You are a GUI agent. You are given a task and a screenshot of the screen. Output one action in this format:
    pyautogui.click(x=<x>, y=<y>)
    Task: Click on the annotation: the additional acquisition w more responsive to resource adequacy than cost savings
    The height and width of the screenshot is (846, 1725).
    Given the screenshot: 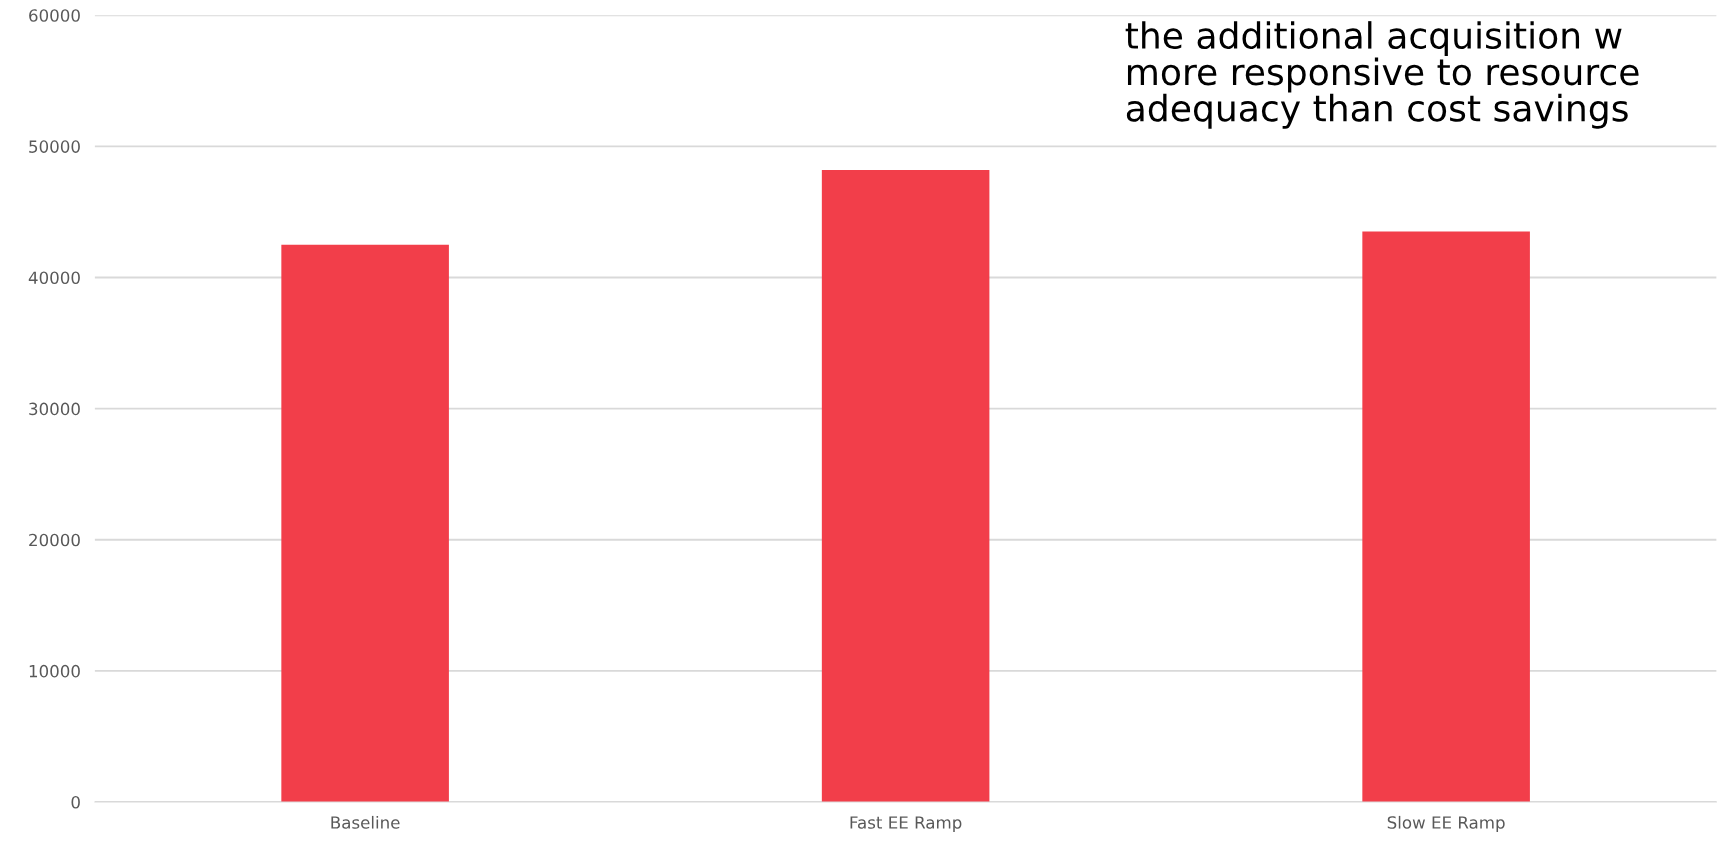 What is the action you would take?
    pyautogui.click(x=1382, y=75)
    